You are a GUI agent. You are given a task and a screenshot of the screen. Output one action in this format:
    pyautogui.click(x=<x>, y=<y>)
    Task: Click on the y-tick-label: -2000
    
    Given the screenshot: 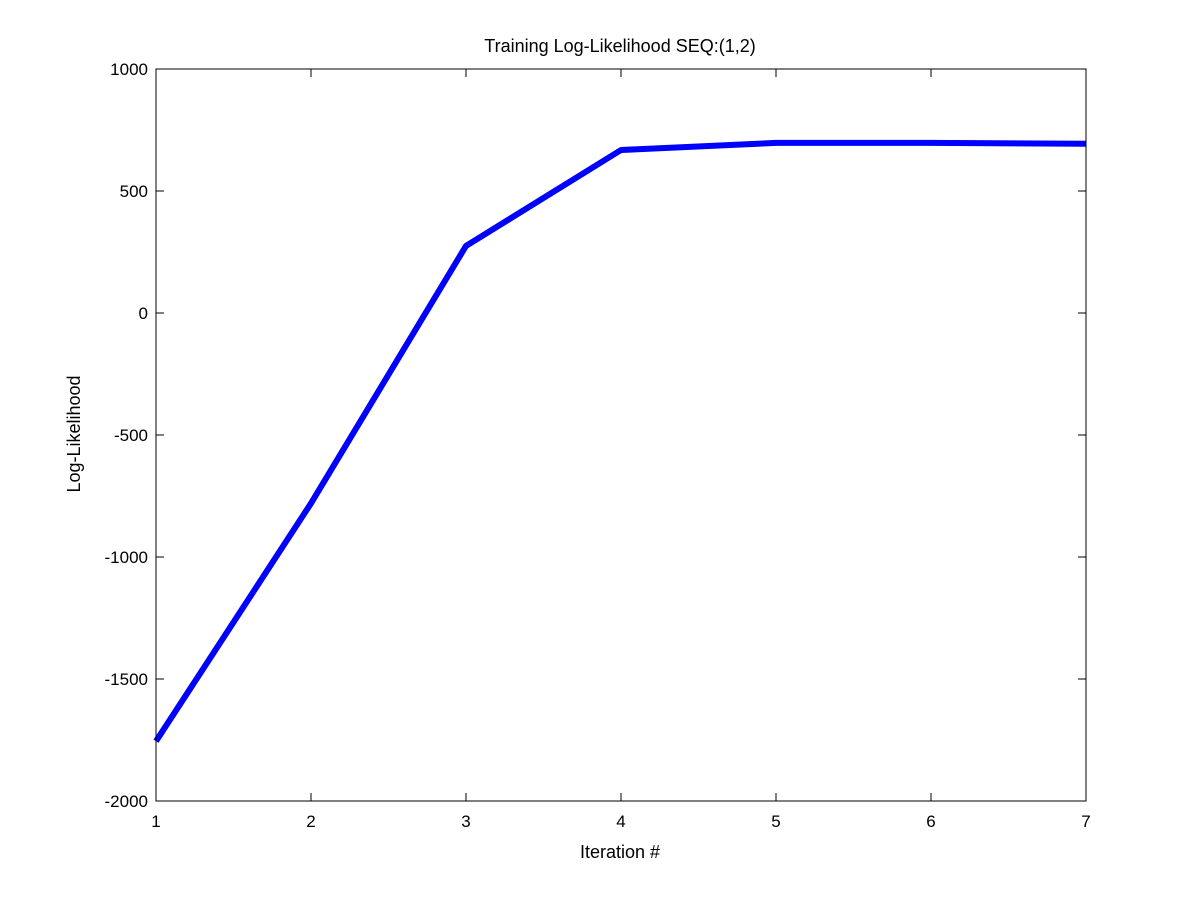 What is the action you would take?
    pyautogui.click(x=126, y=801)
    